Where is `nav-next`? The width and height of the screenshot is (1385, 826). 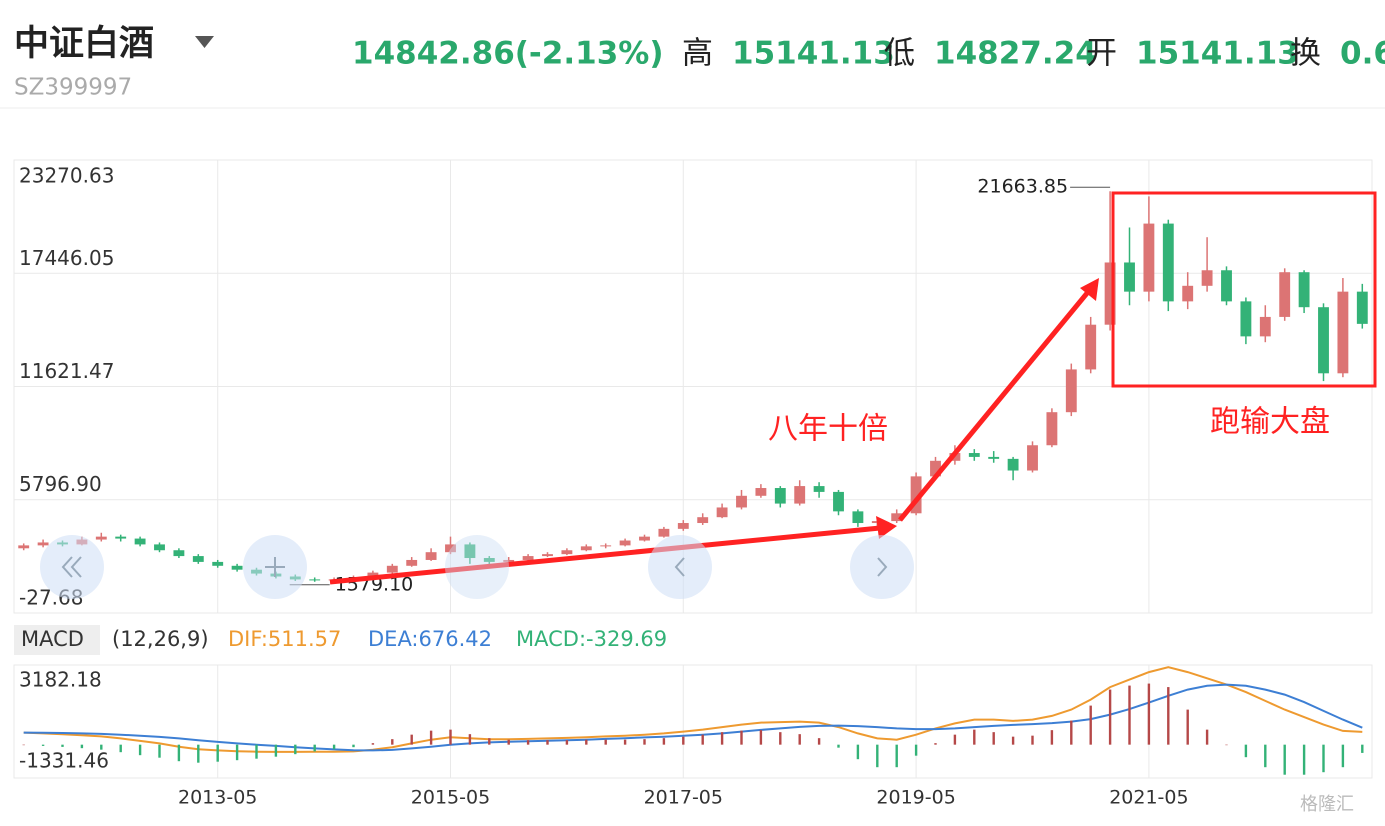 nav-next is located at coordinates (882, 567).